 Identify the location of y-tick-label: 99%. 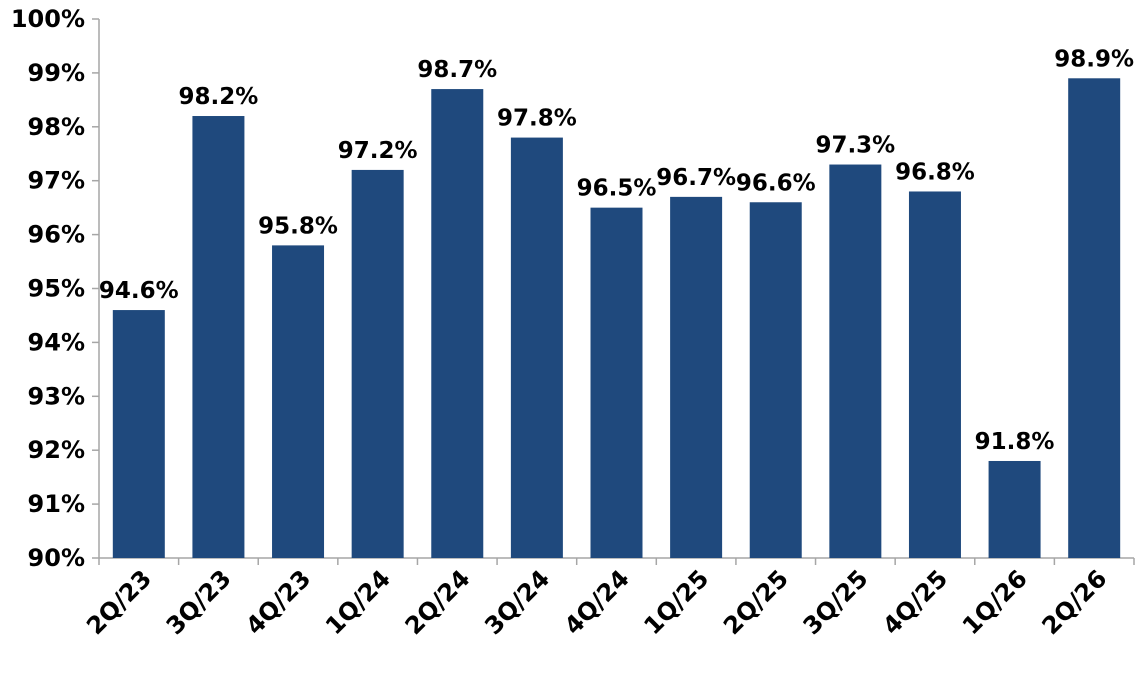
(56, 73).